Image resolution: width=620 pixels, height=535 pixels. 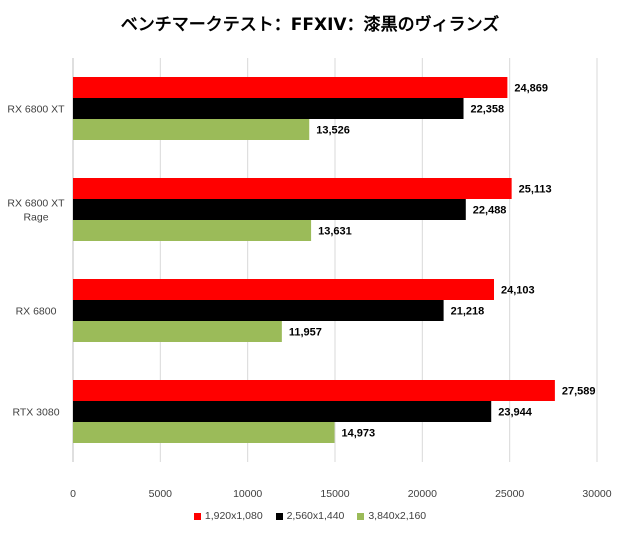 What do you see at coordinates (535, 190) in the screenshot?
I see `data-label-series-1-cat-2: 25,113` at bounding box center [535, 190].